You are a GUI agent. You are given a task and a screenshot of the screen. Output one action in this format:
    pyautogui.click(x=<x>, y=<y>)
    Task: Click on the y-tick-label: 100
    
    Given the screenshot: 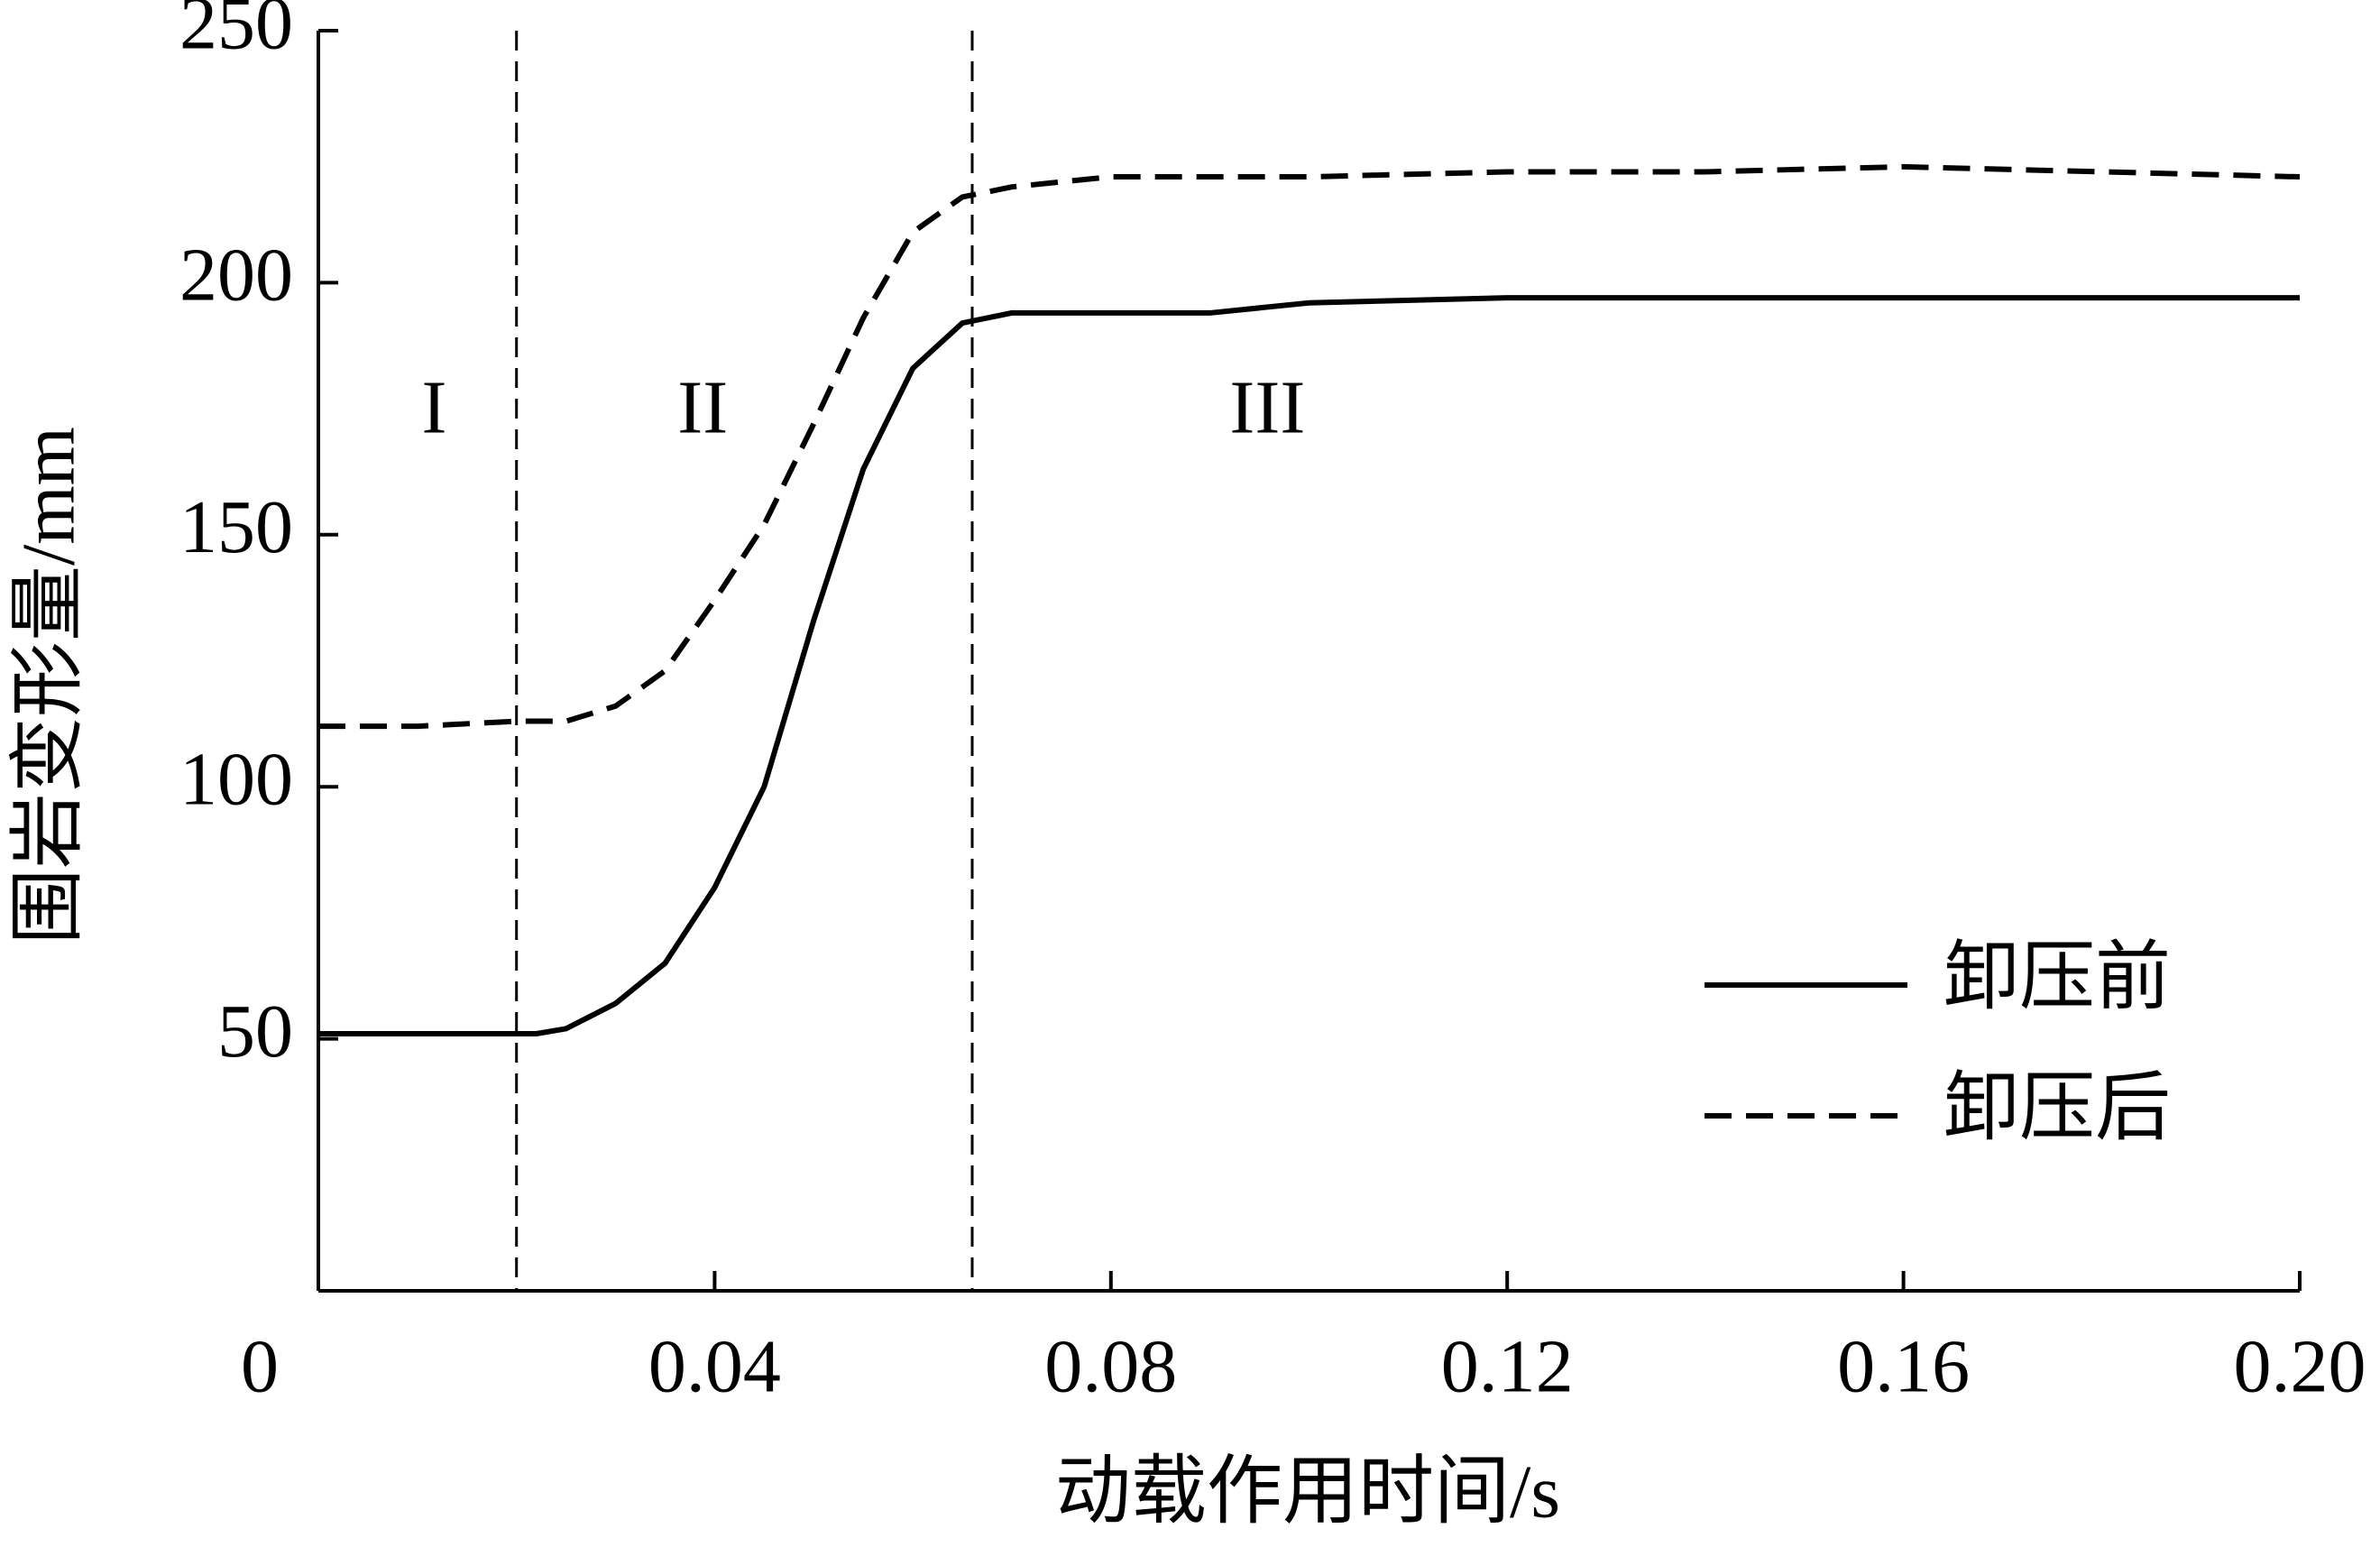 What is the action you would take?
    pyautogui.click(x=236, y=779)
    